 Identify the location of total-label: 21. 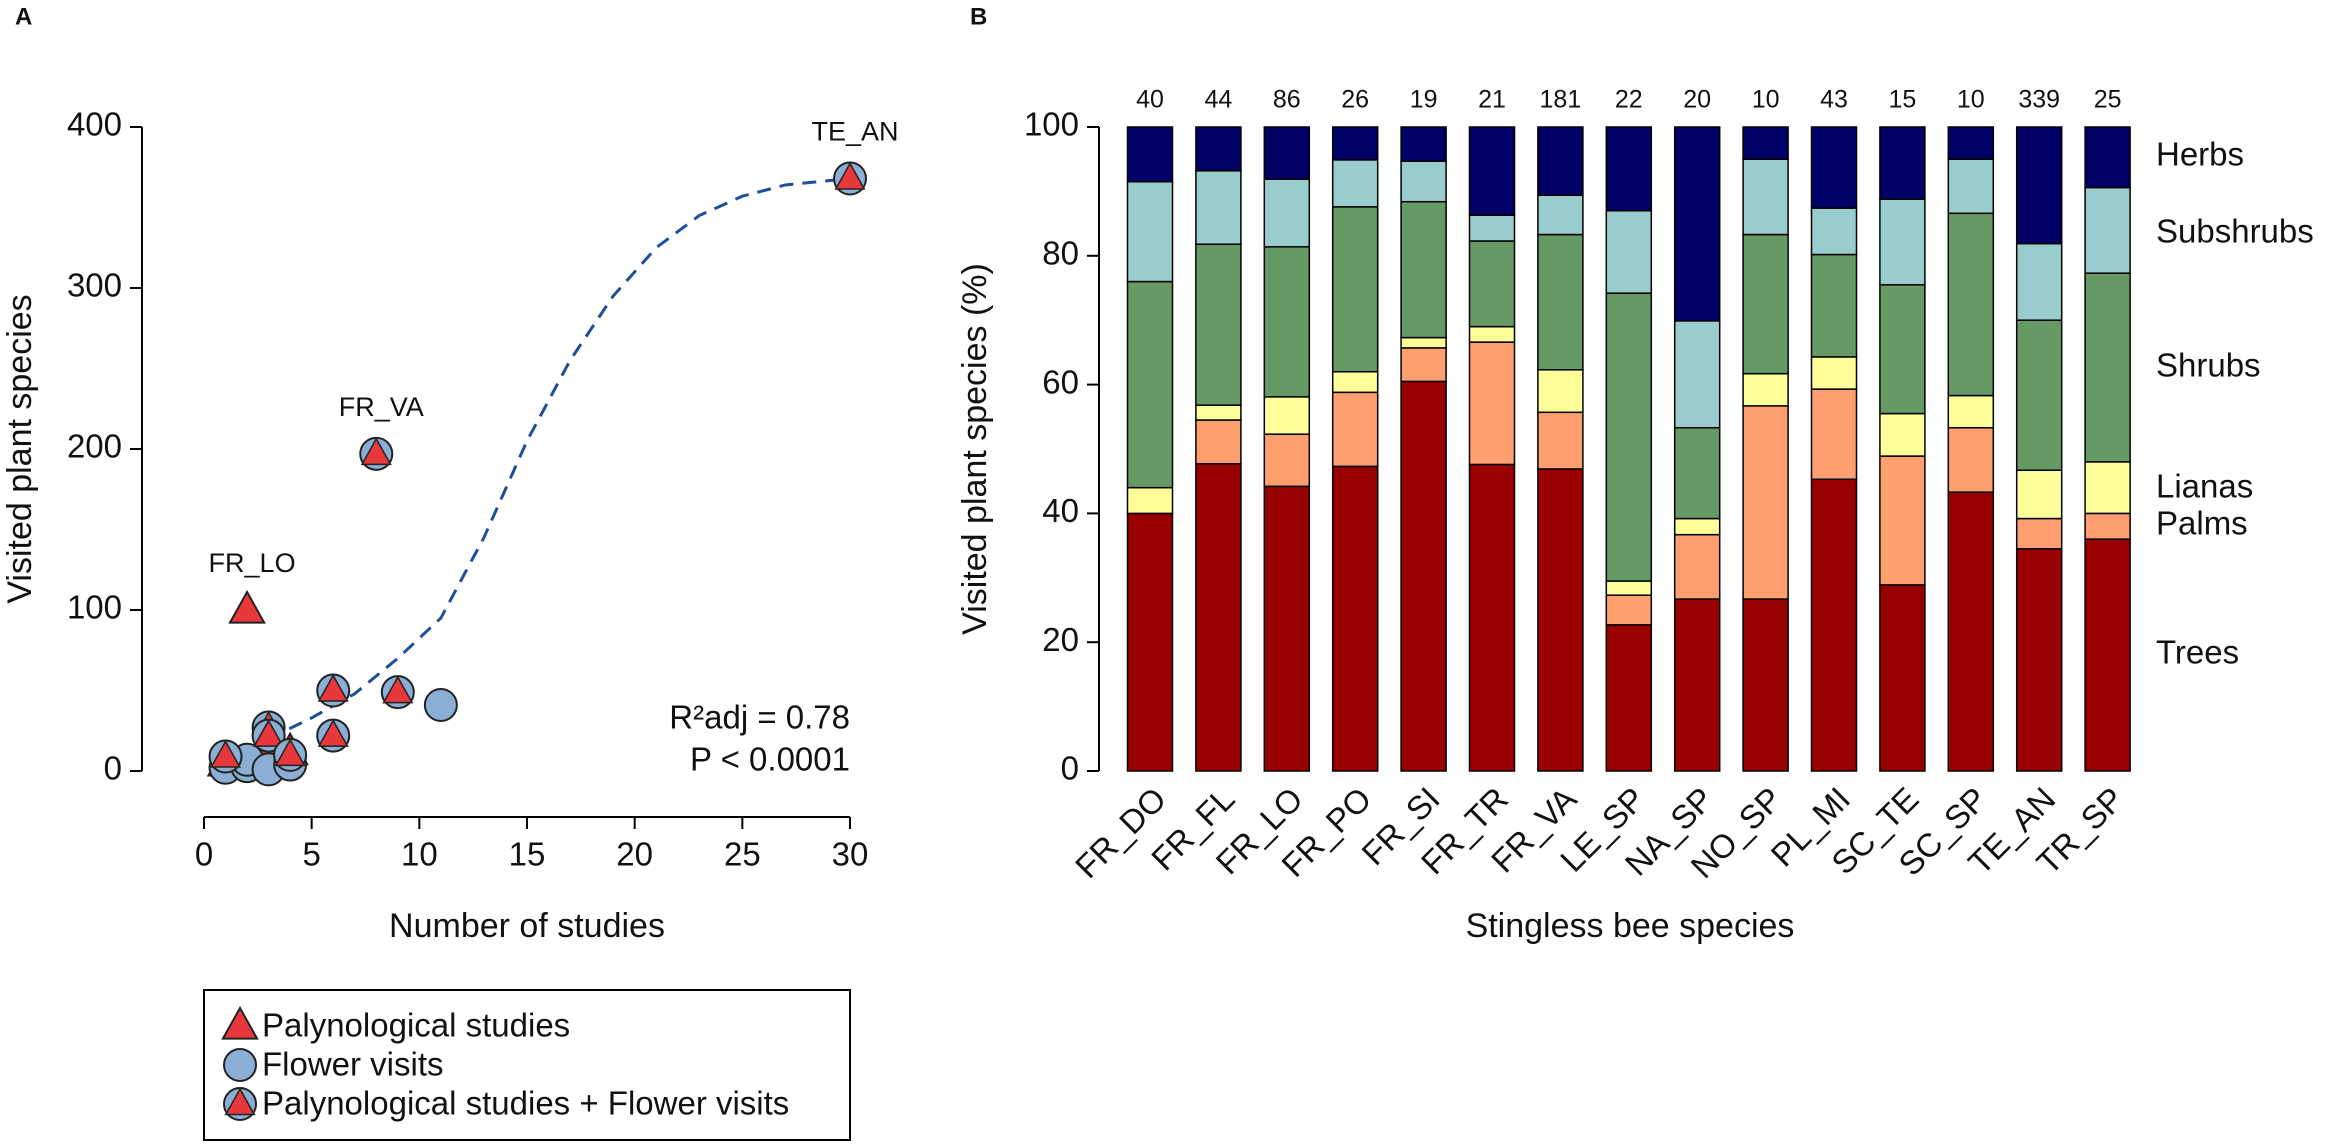
(1492, 100).